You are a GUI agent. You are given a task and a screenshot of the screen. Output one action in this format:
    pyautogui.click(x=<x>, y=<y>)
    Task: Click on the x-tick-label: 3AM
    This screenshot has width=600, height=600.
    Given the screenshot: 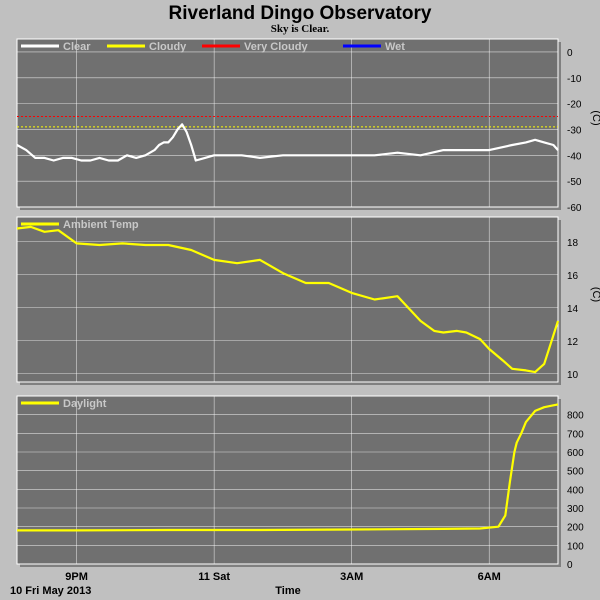 What is the action you would take?
    pyautogui.click(x=351, y=577)
    